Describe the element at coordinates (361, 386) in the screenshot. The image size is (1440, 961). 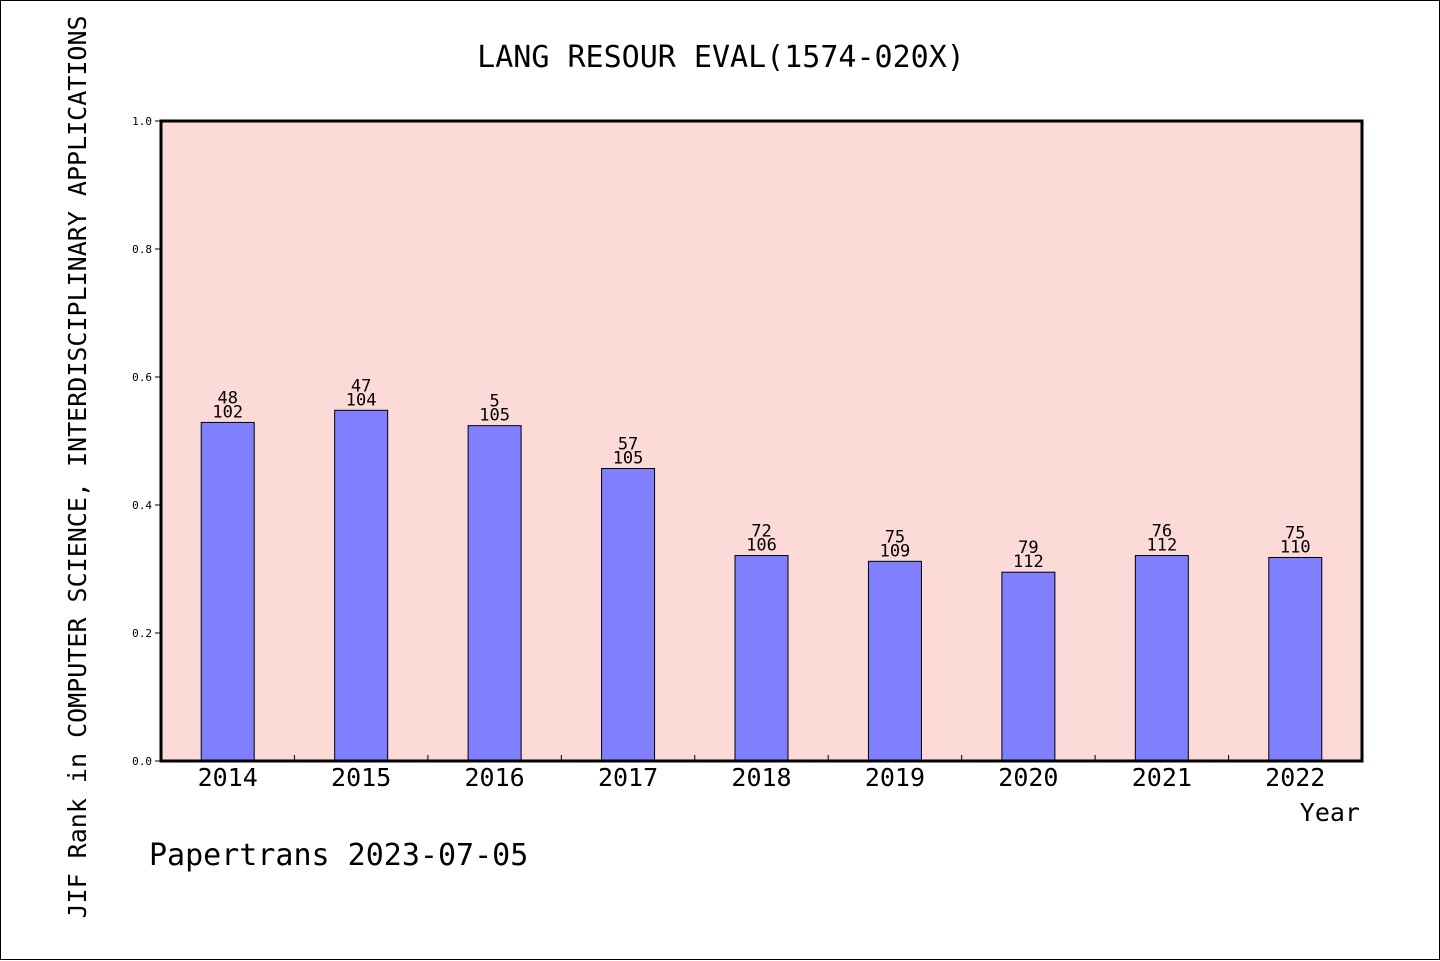
I see `bar-rank-label: 47` at that location.